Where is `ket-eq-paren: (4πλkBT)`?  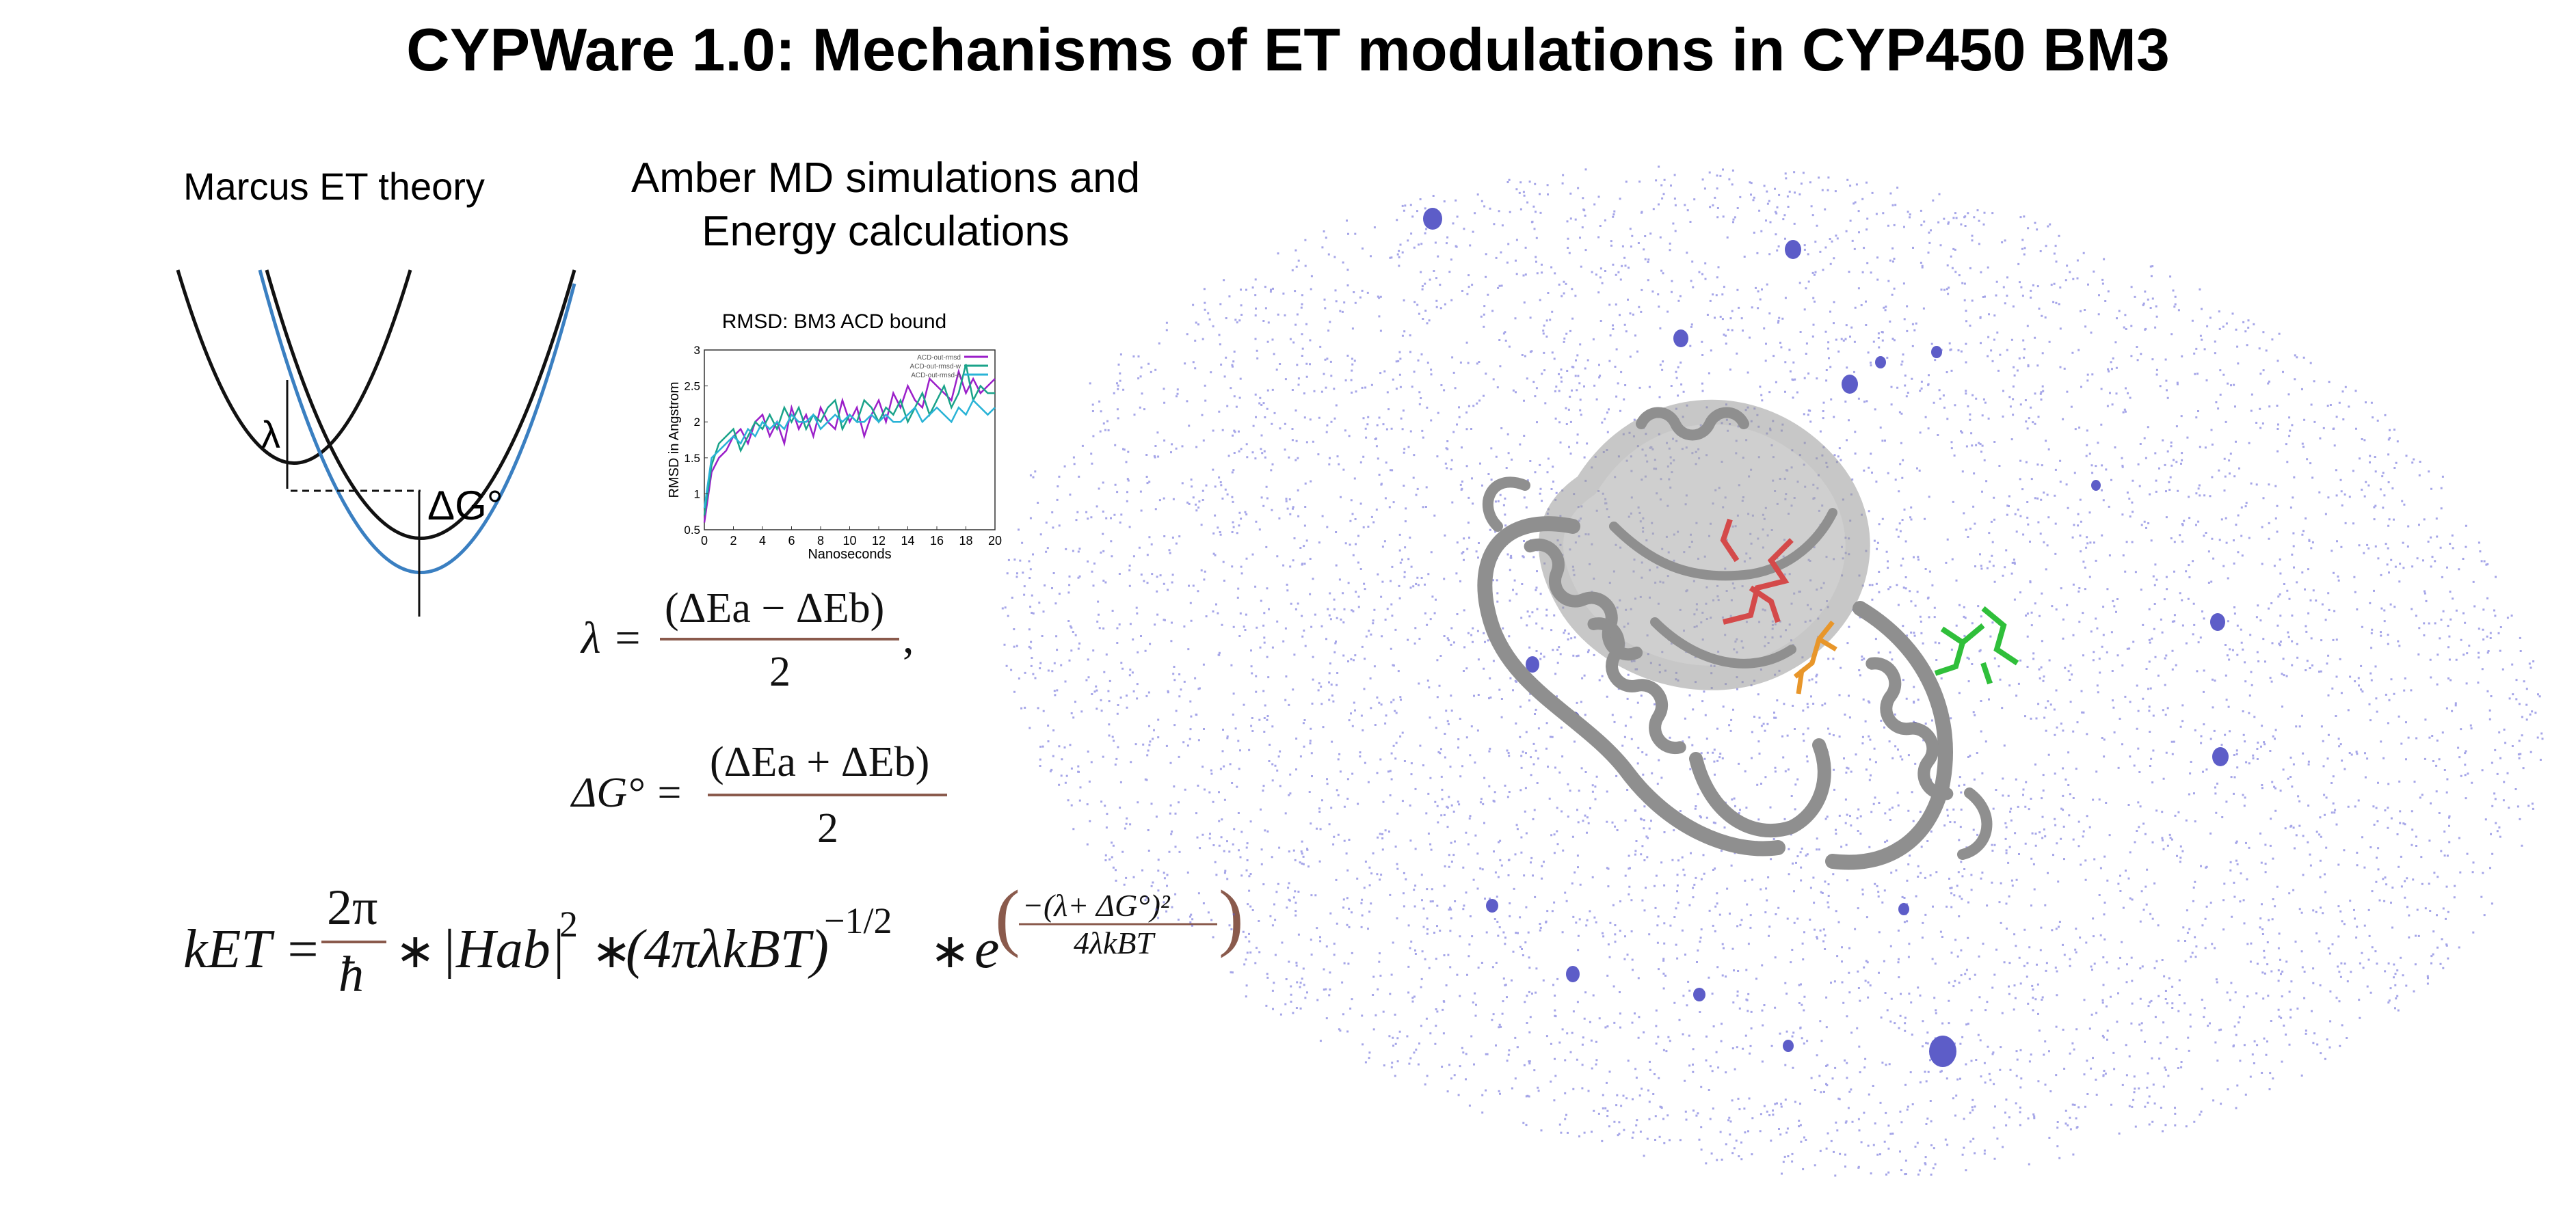
ket-eq-paren: (4πλkBT) is located at coordinates (727, 950).